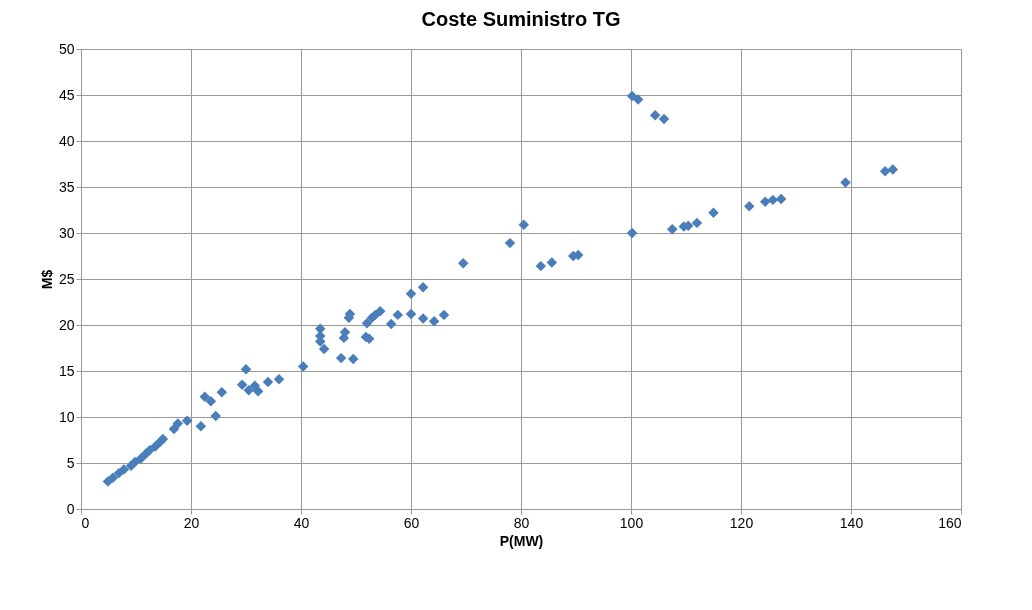  I want to click on y-tick-label: 20, so click(66, 324).